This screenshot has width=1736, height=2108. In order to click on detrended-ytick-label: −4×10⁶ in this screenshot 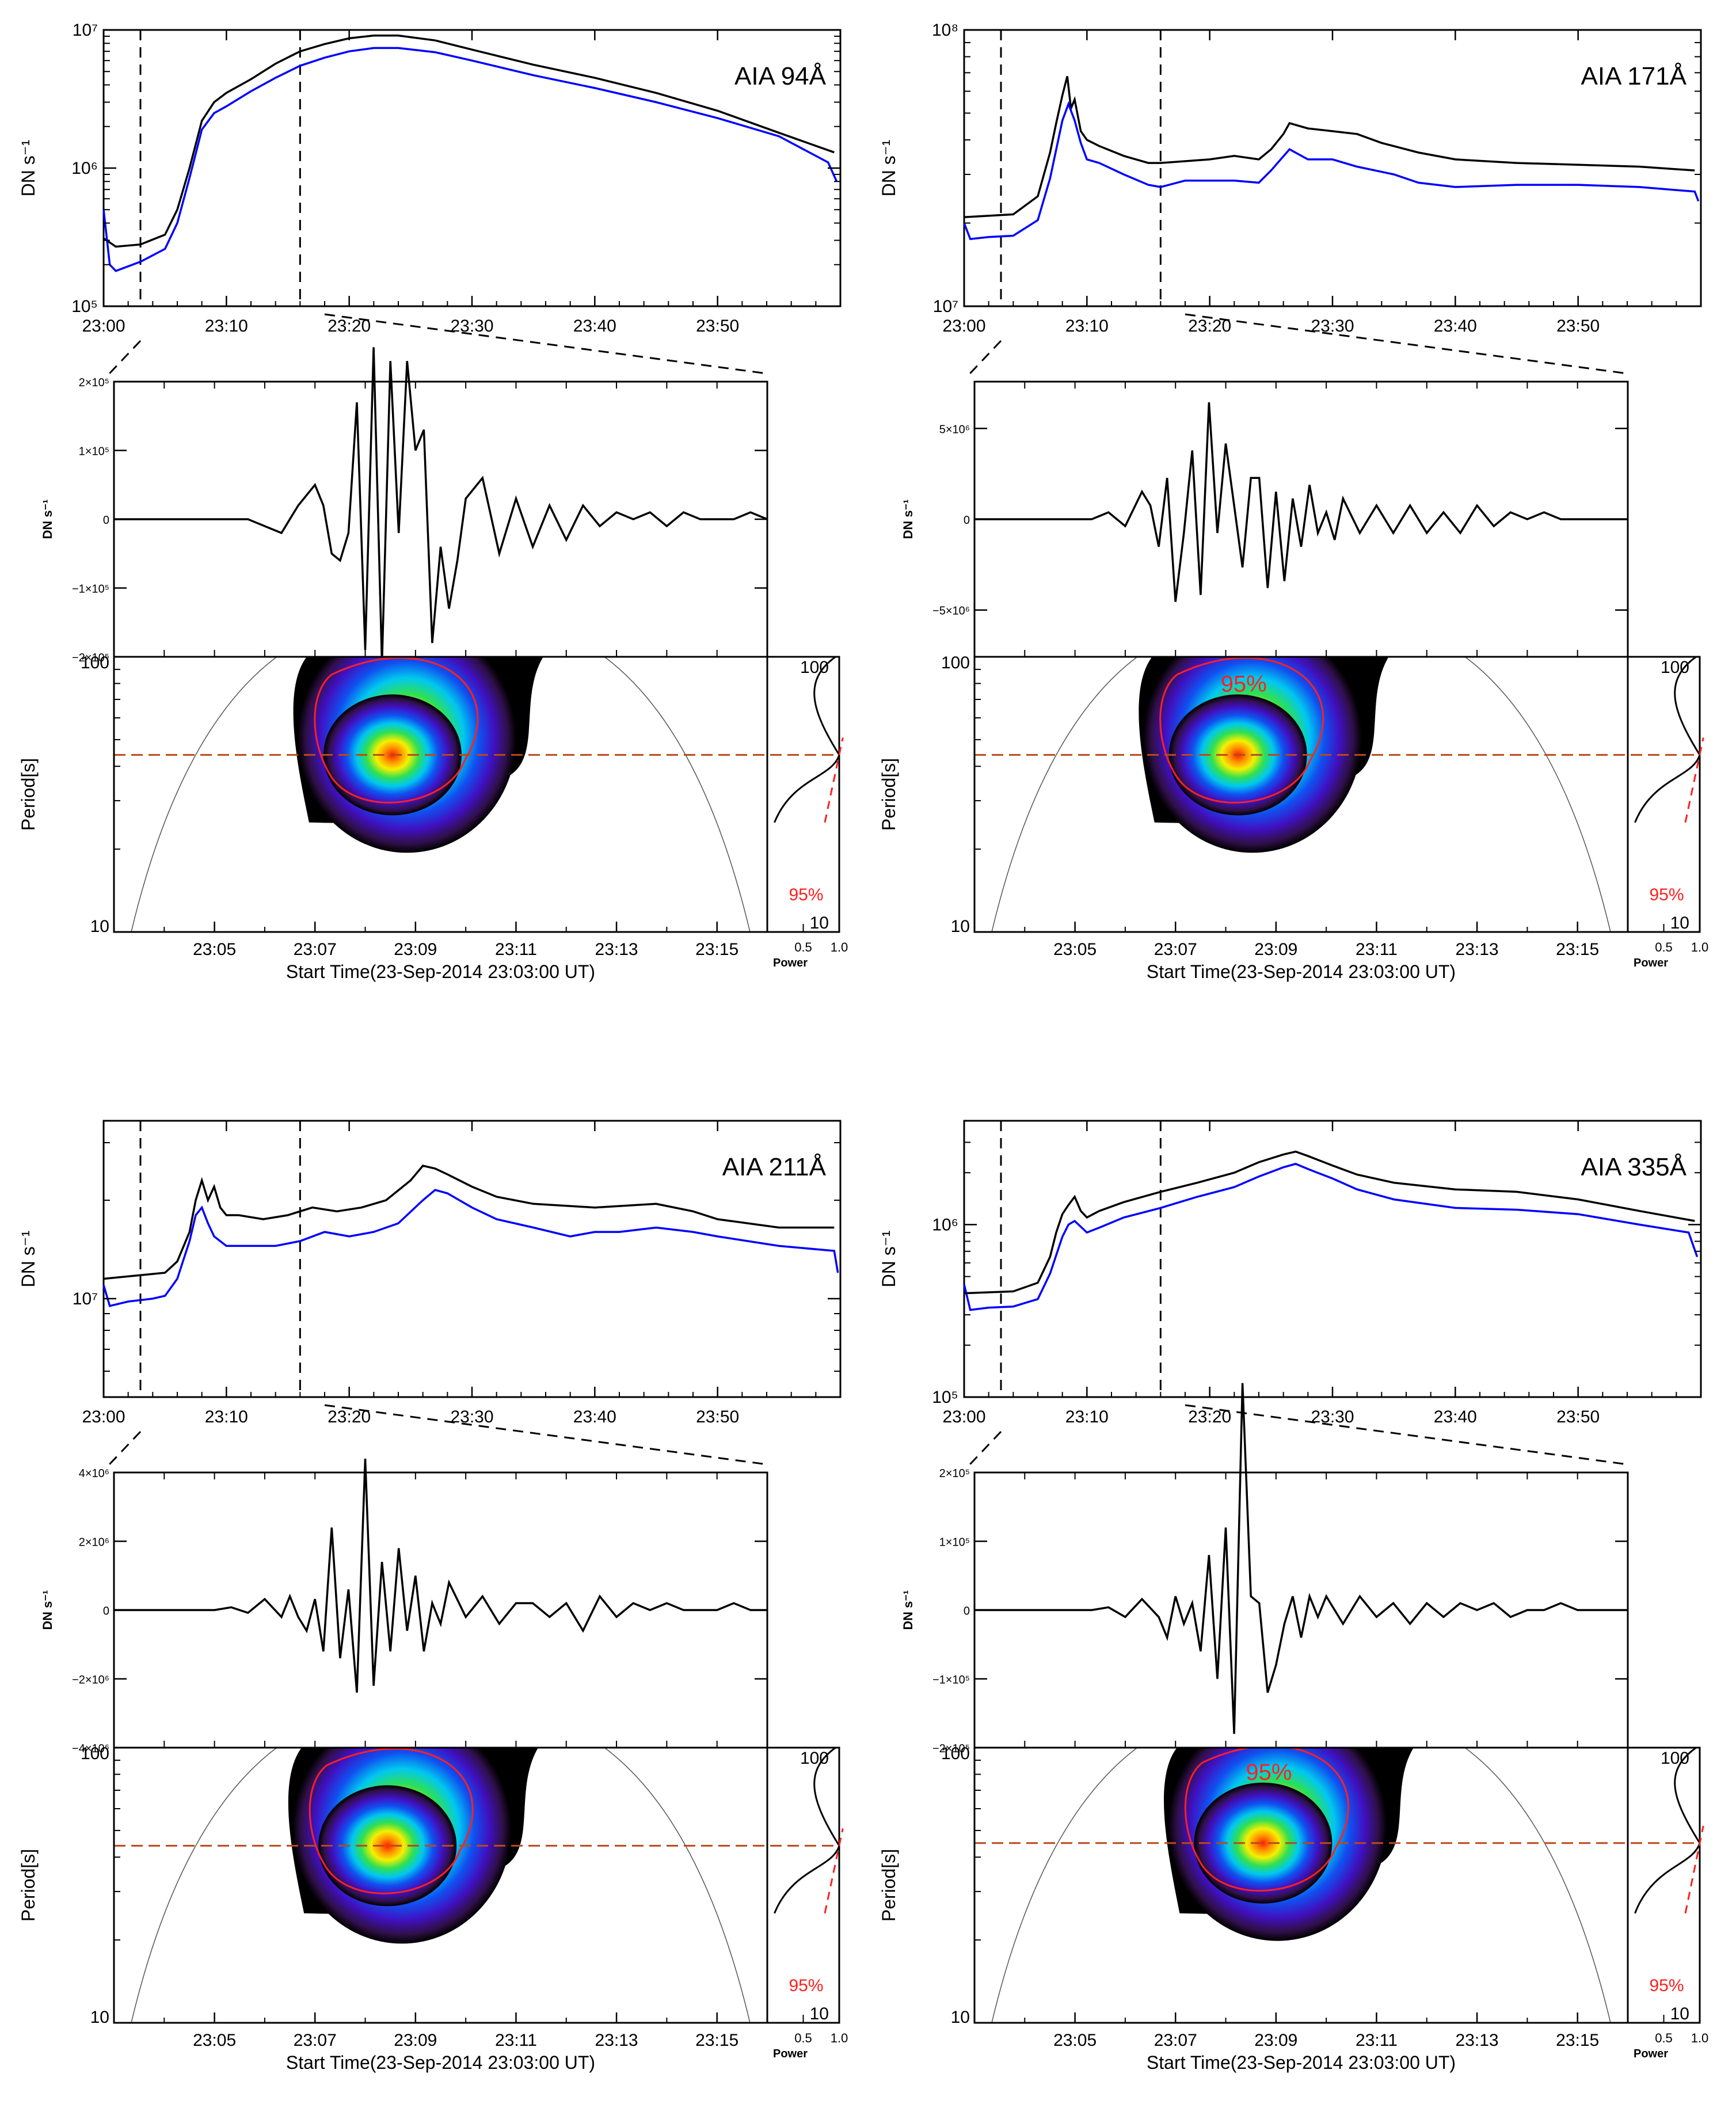, I will do `click(90, 1749)`.